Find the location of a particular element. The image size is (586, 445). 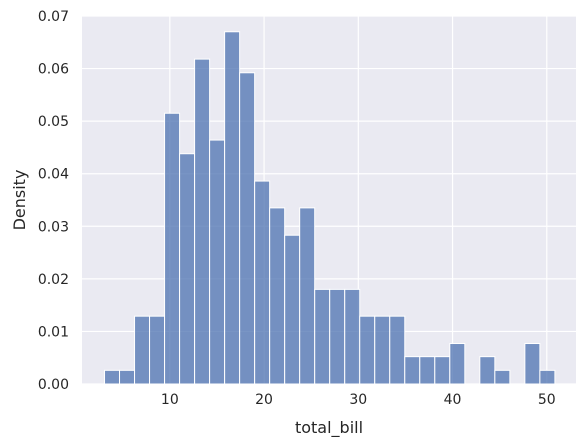

x-tick-label: 40 is located at coordinates (453, 400).